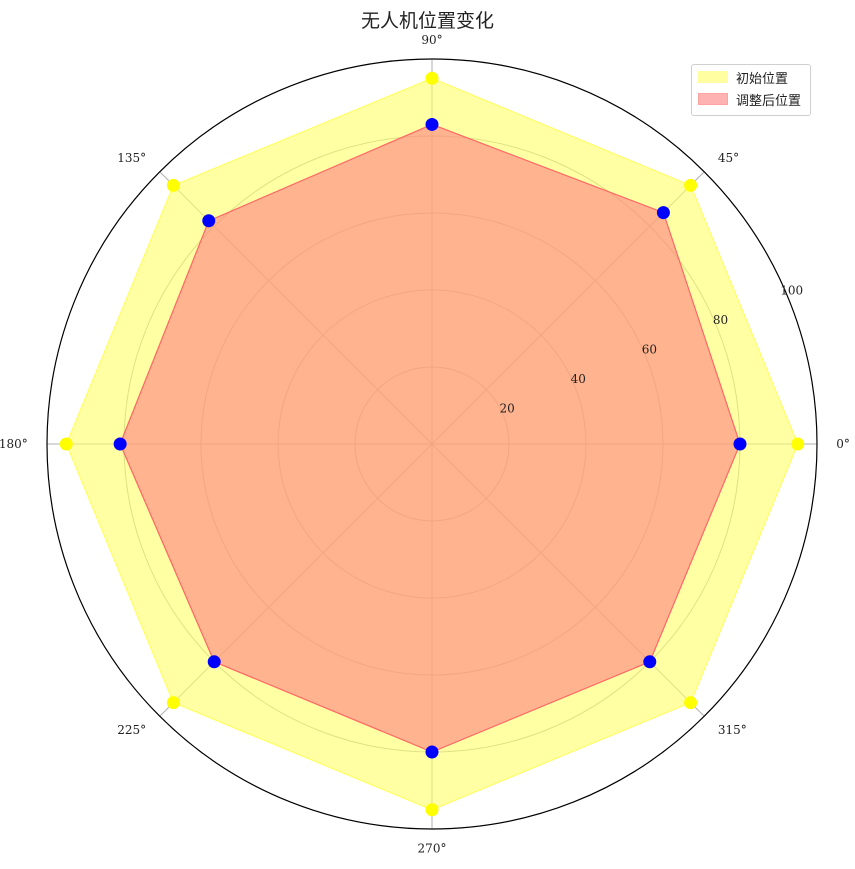  Describe the element at coordinates (432, 848) in the screenshot. I see `angle-tick-label: 270°` at that location.